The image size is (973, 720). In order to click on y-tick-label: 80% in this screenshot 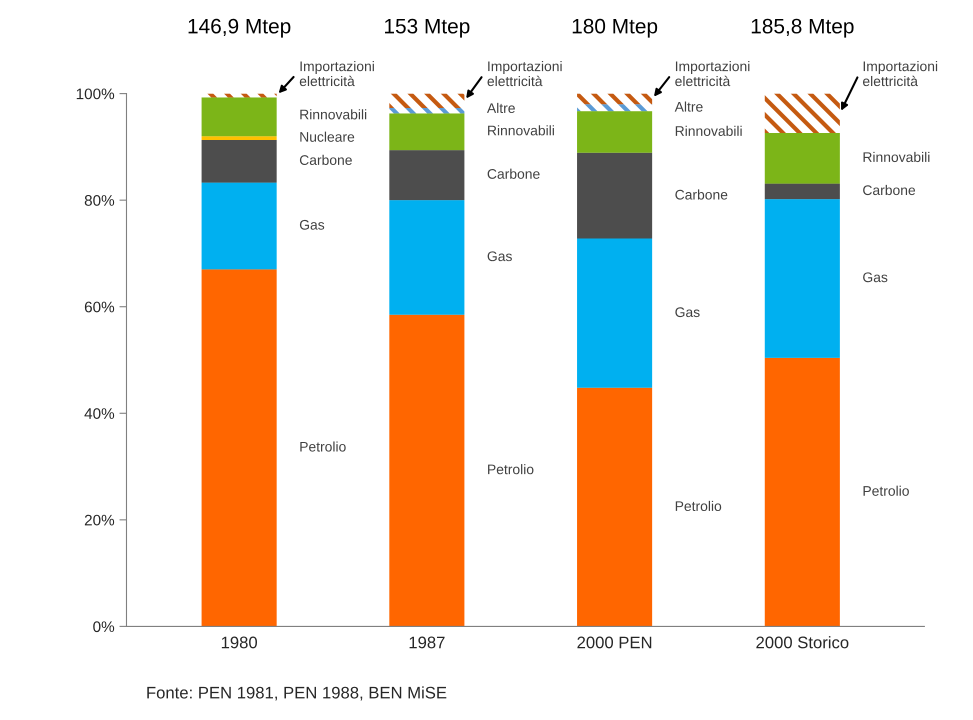, I will do `click(99, 200)`.